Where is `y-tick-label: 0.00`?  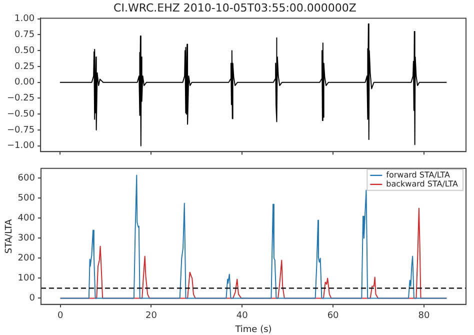 y-tick-label: 0.00 is located at coordinates (24, 83).